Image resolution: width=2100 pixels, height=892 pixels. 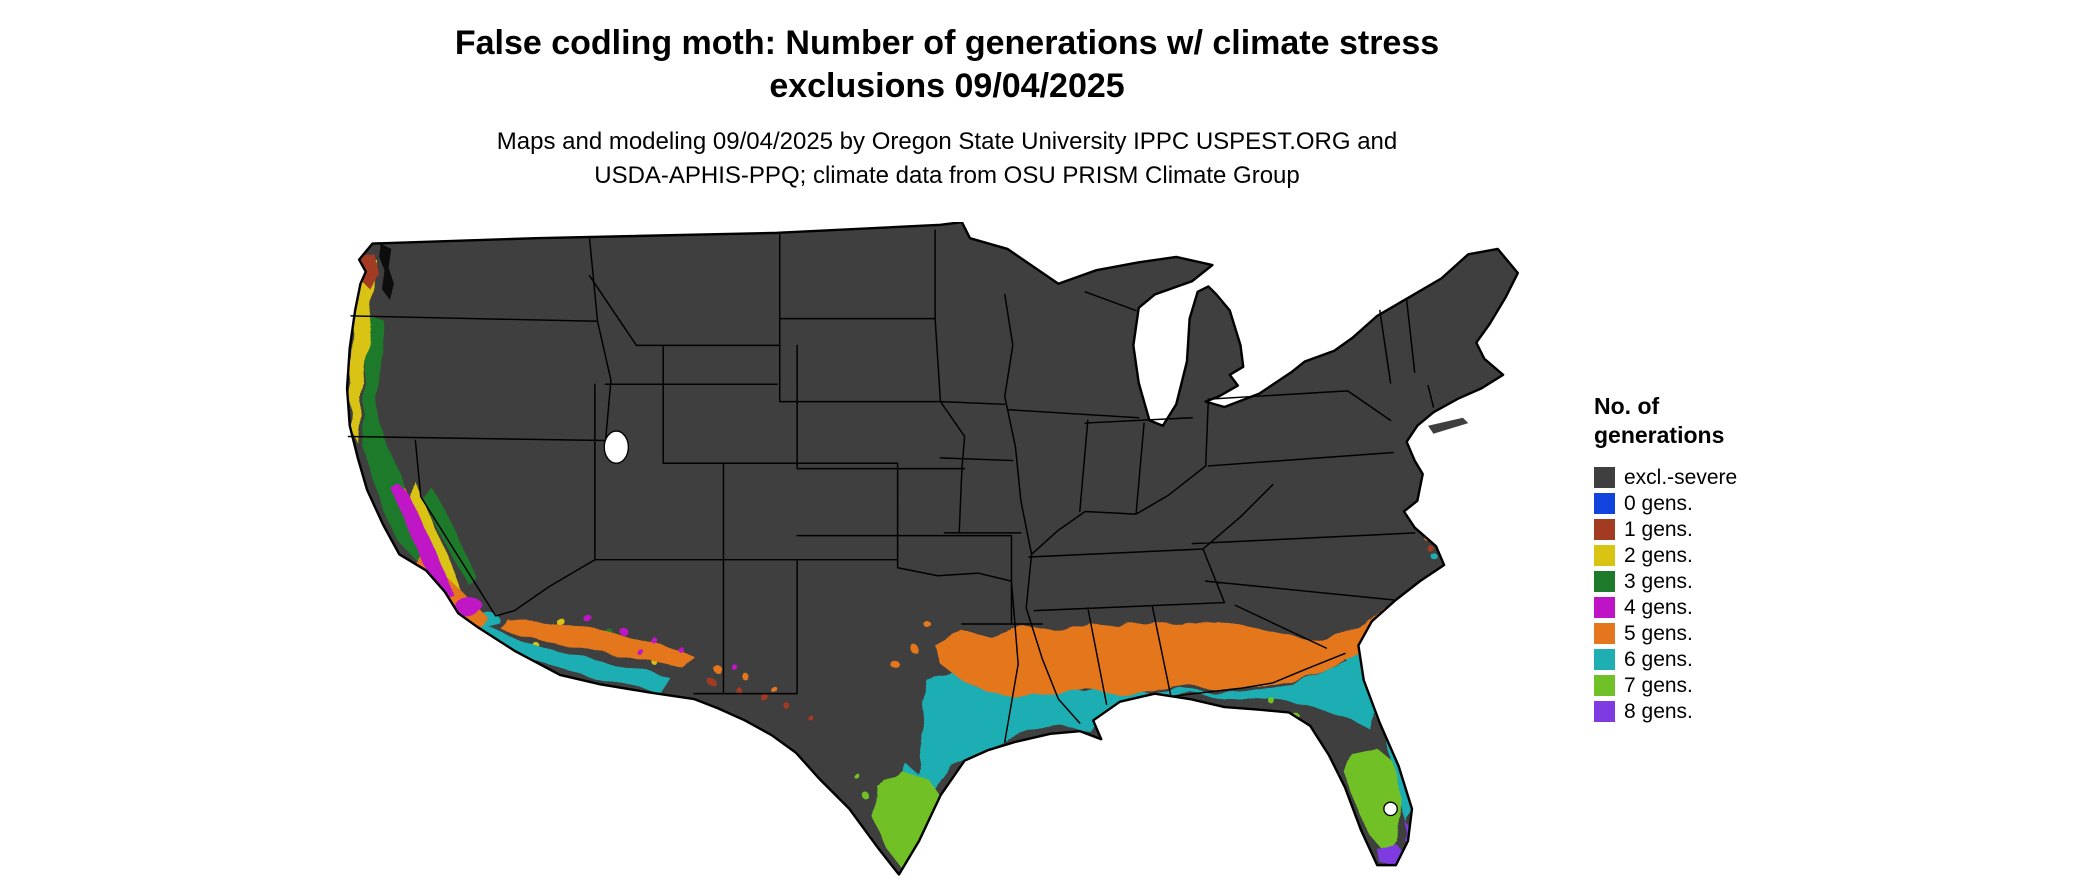 What do you see at coordinates (449, 535) in the screenshot?
I see `region-3gens-sierra-foothills` at bounding box center [449, 535].